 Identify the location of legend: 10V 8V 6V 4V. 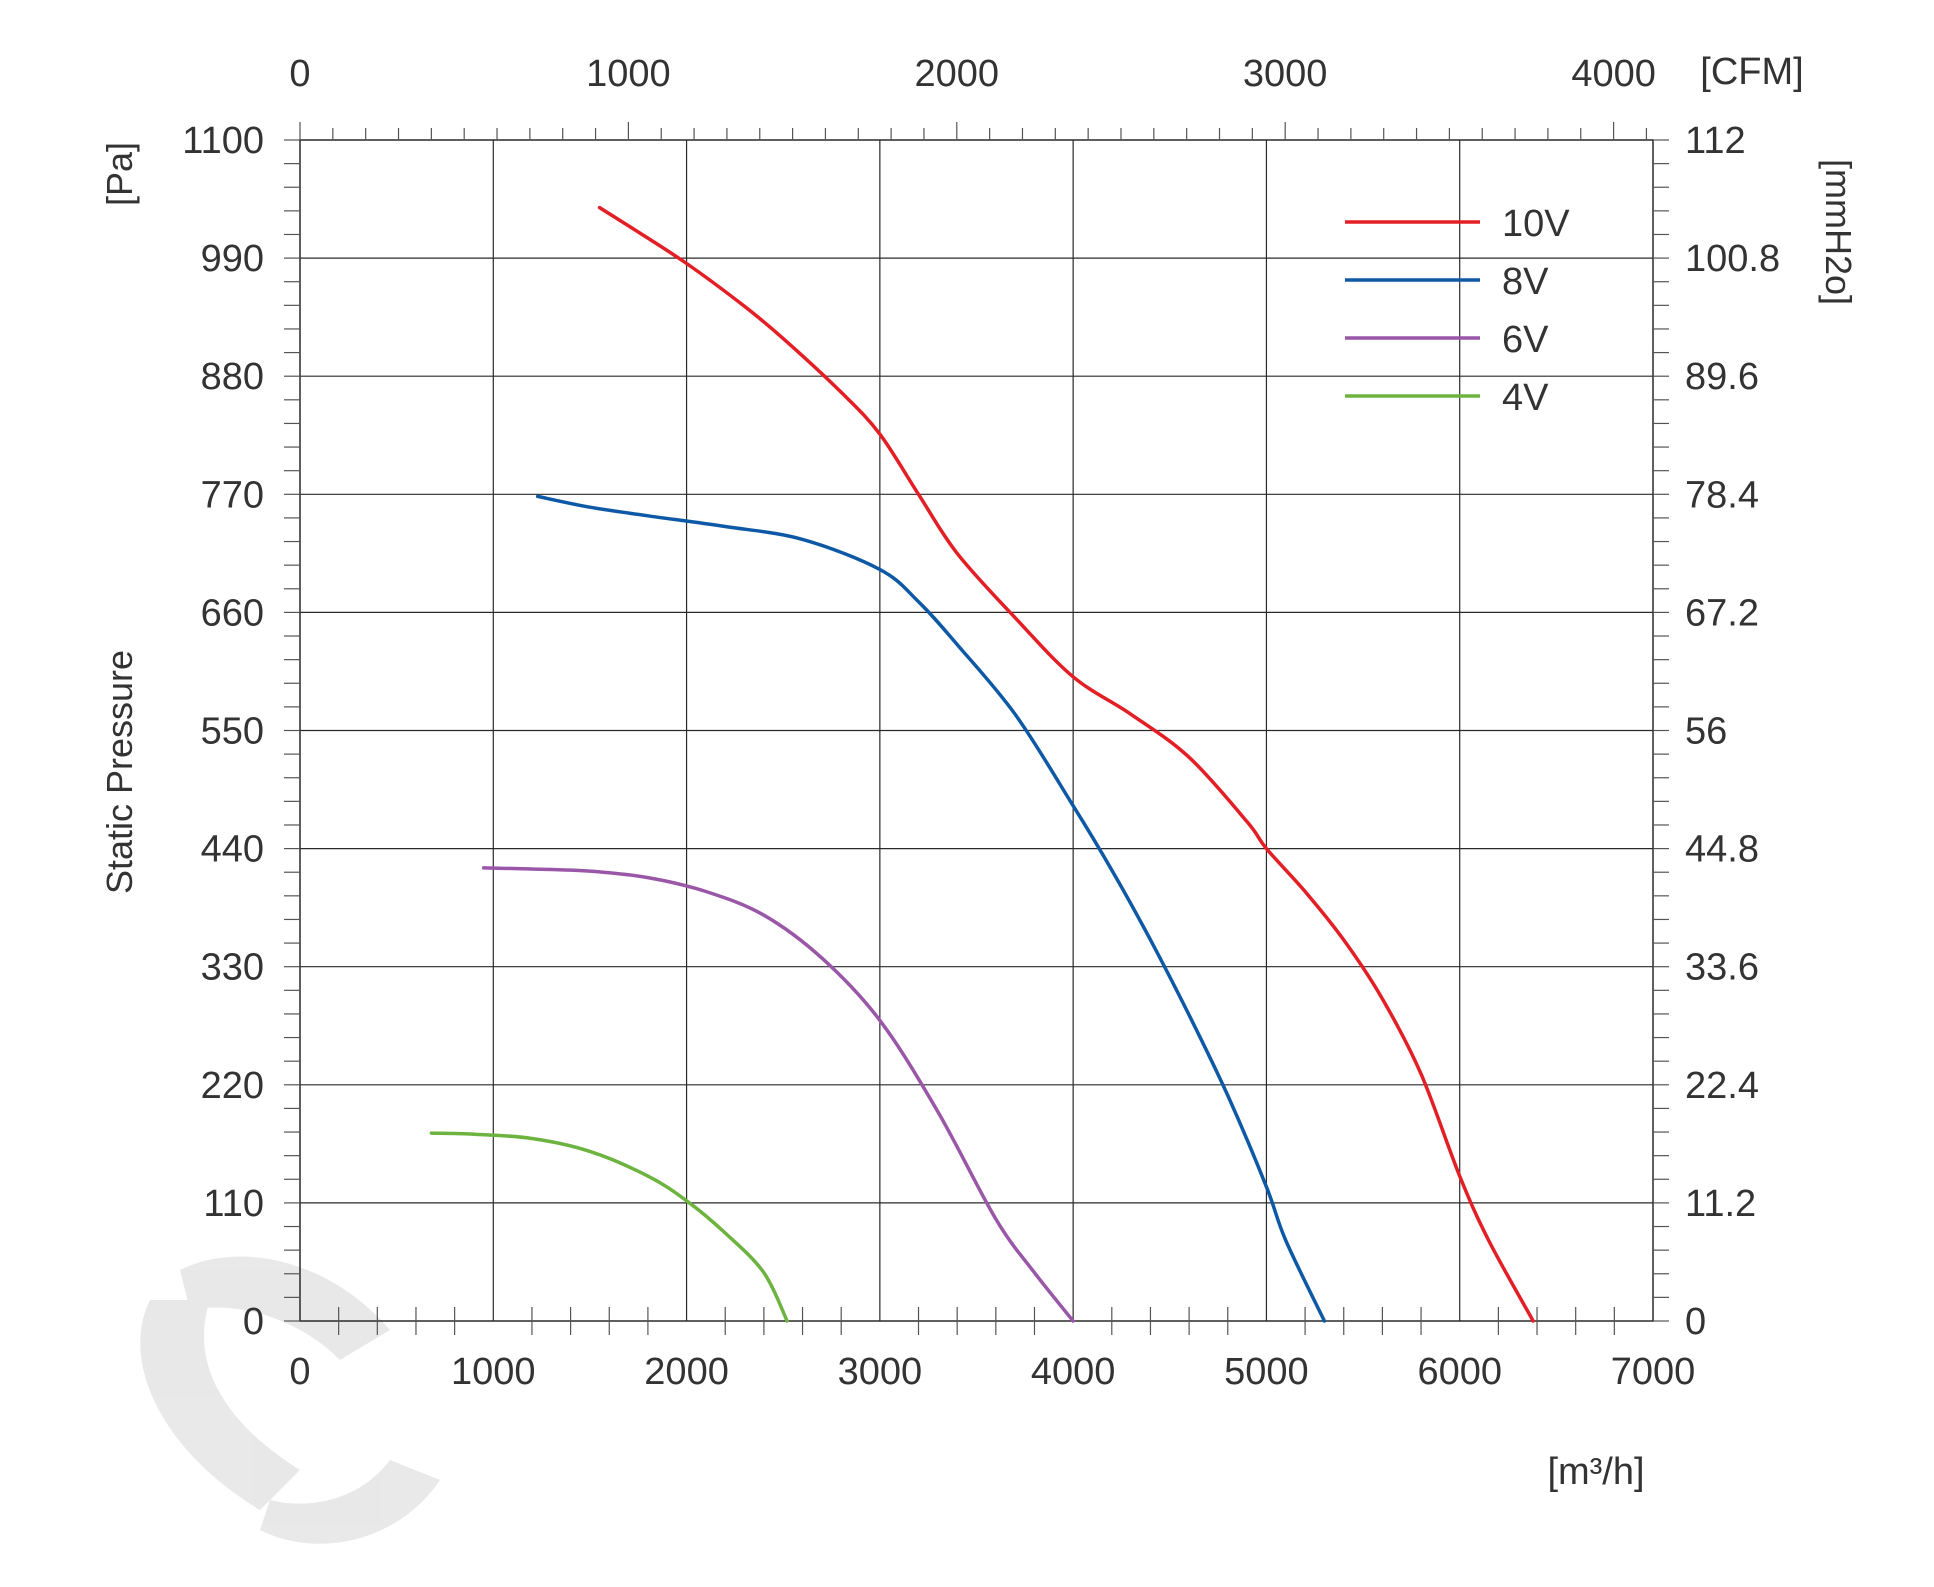
(1457, 311).